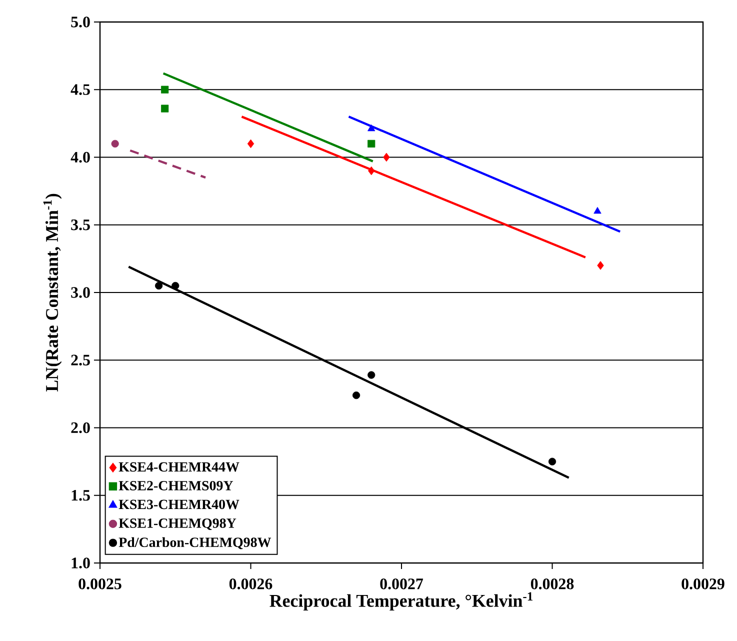 The image size is (737, 641). What do you see at coordinates (80, 157) in the screenshot?
I see `y-tick-label: 4.0` at bounding box center [80, 157].